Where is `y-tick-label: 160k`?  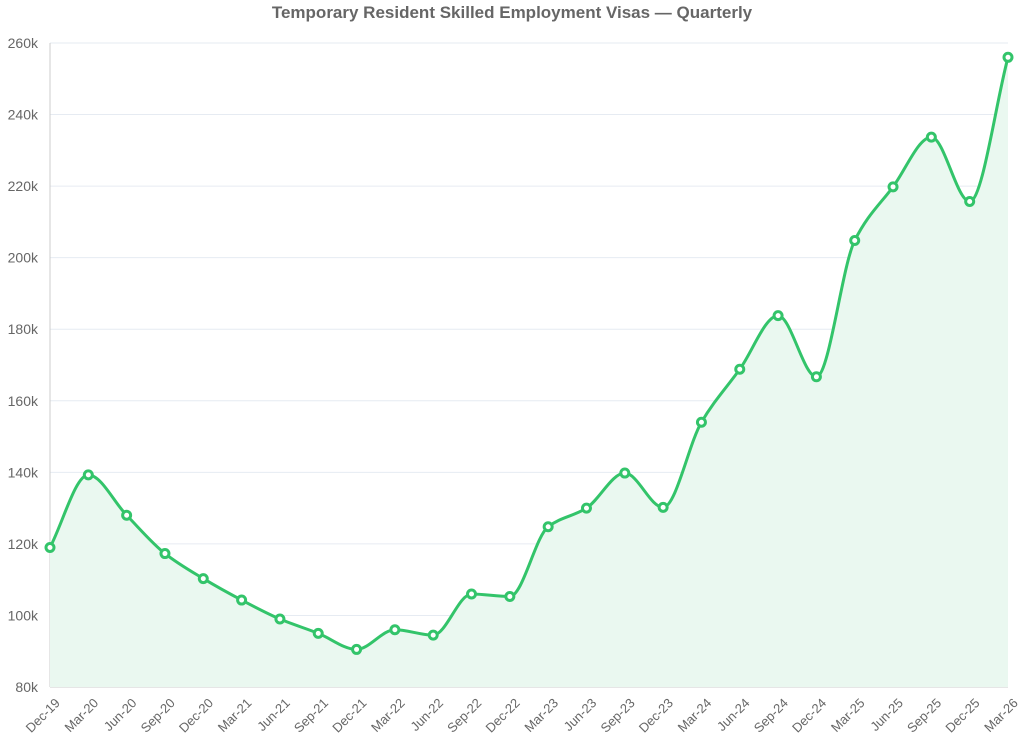
y-tick-label: 160k is located at coordinates (23, 401).